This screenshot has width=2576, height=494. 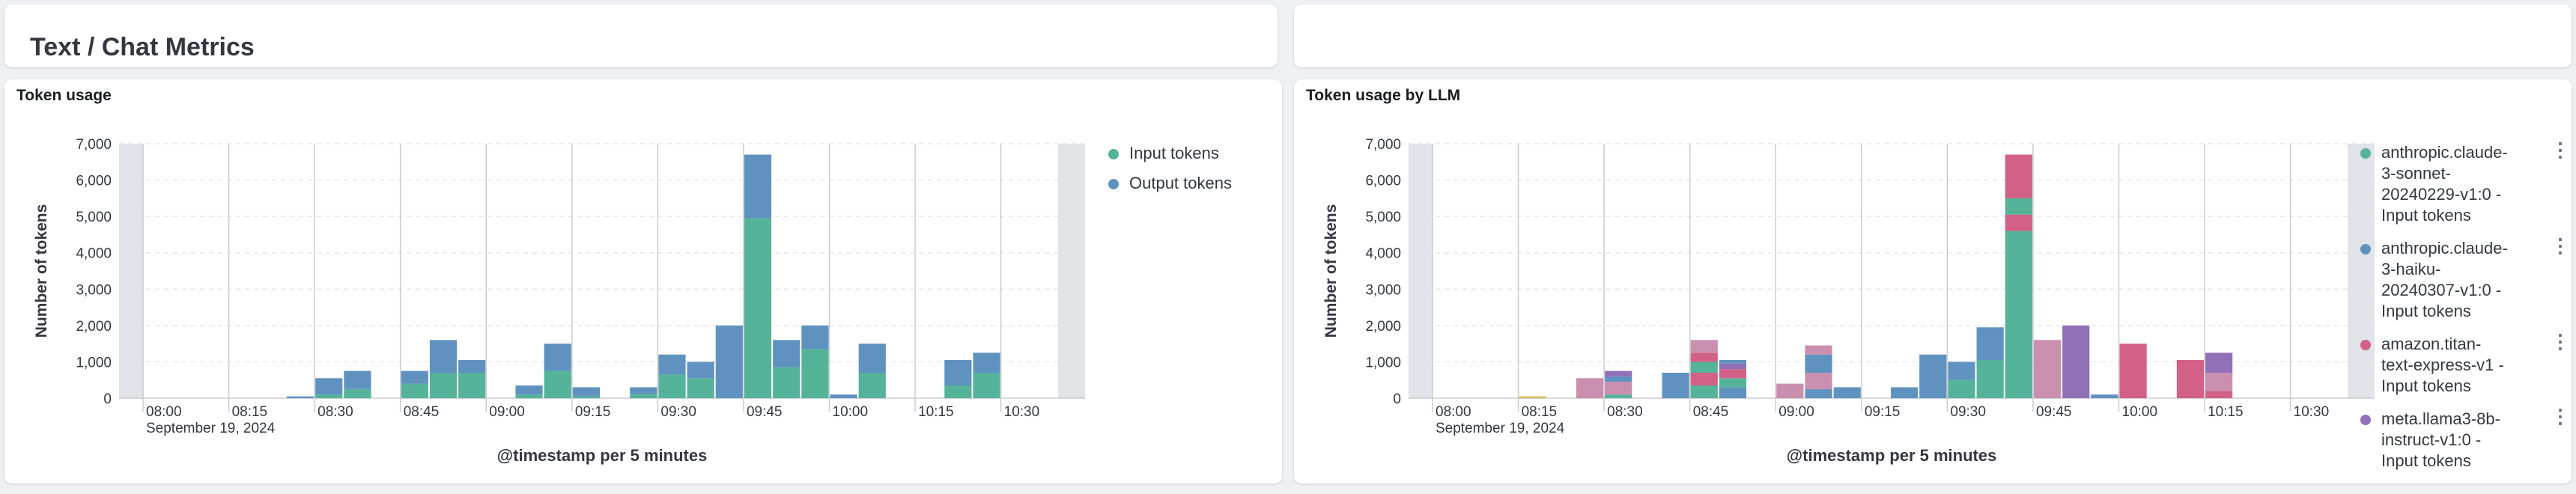 I want to click on plot-edge-band-left, so click(x=1421, y=271).